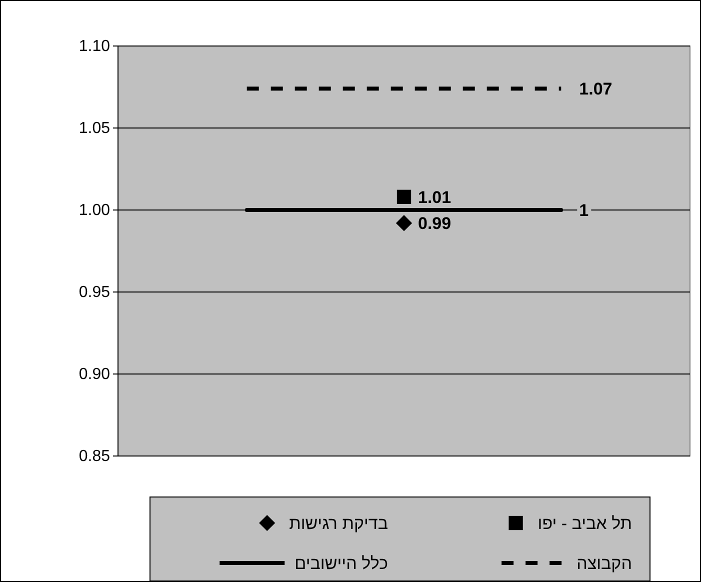  Describe the element at coordinates (94, 211) in the screenshot. I see `y-tick-label: 1.00` at that location.